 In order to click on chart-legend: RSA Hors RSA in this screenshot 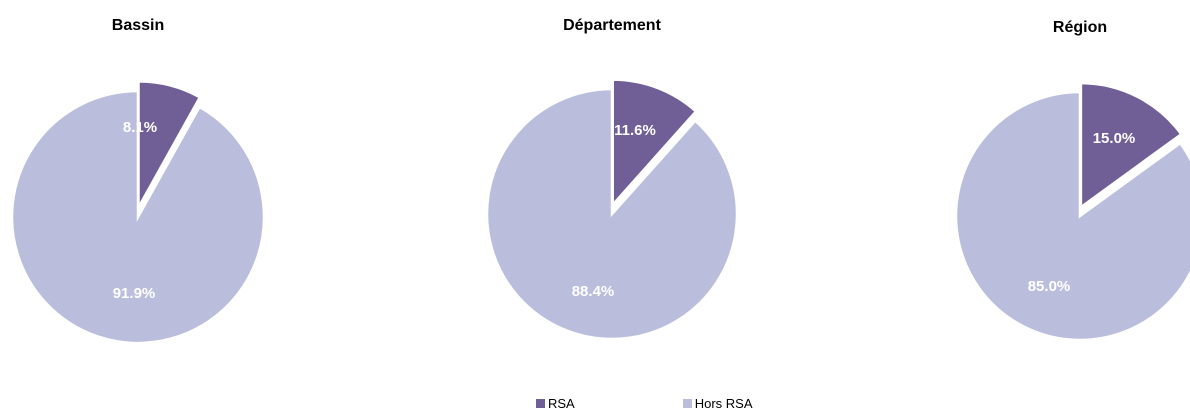, I will do `click(698, 403)`.